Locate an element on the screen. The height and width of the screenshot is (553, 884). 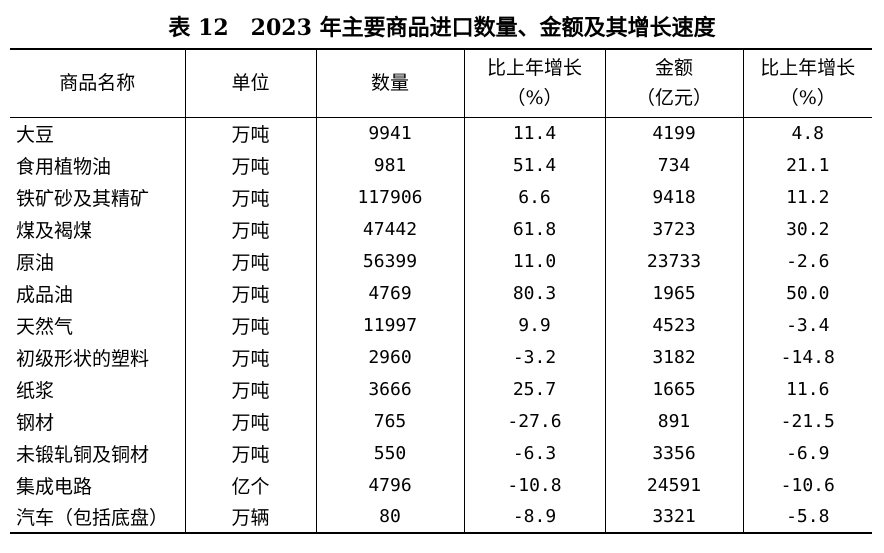
header-quantity-label: 数量 is located at coordinates (389, 83).